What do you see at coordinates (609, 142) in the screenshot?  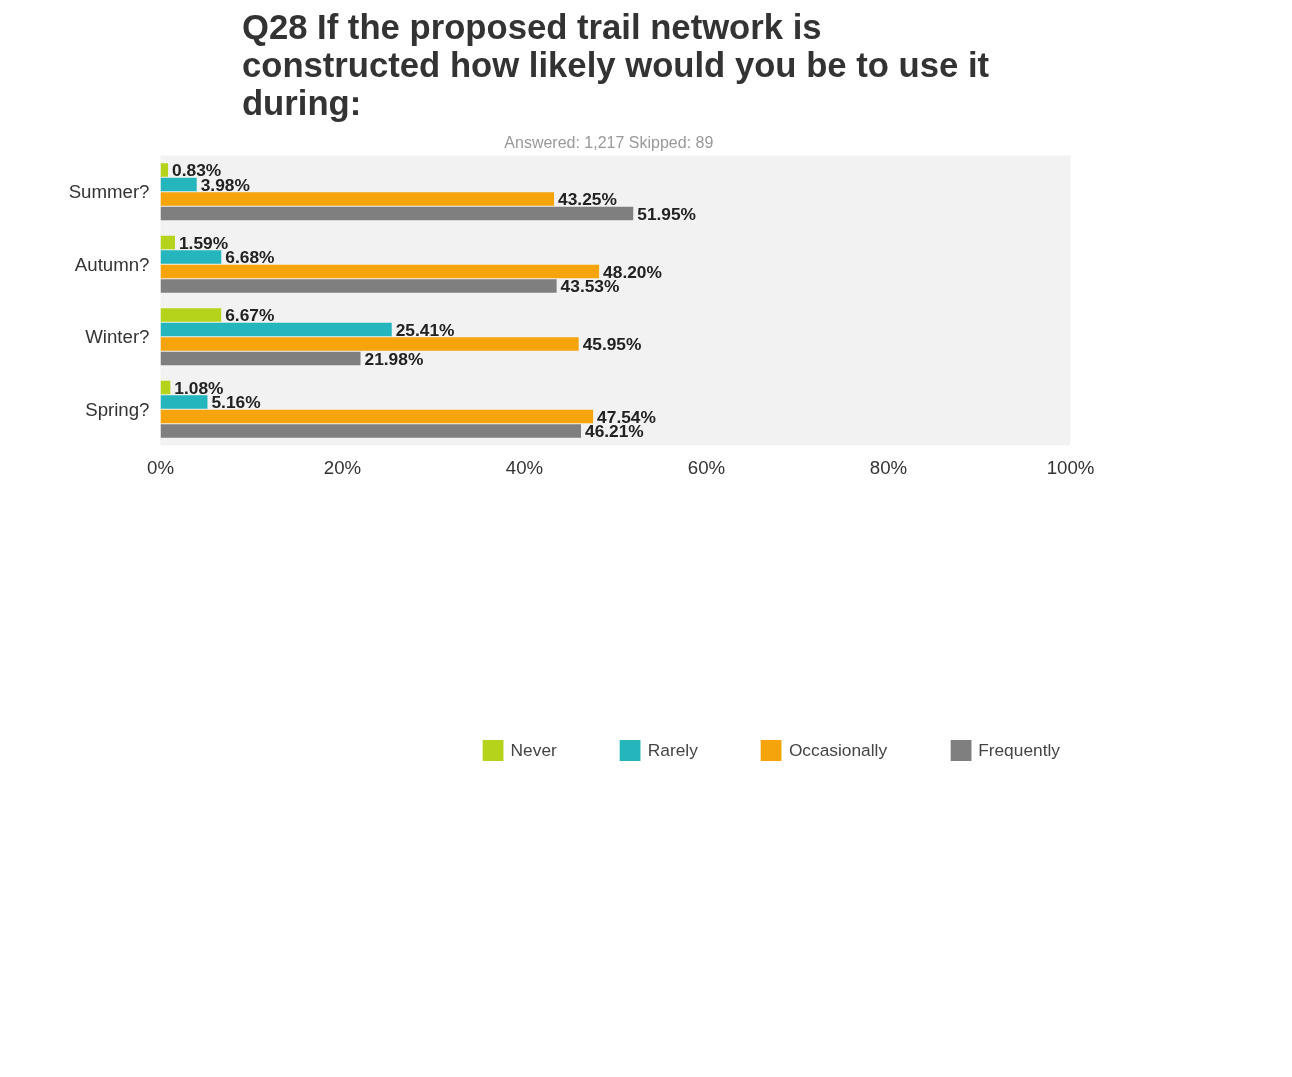 I see `chart-subtitle: Answered: 1,217 Skipped: 89` at bounding box center [609, 142].